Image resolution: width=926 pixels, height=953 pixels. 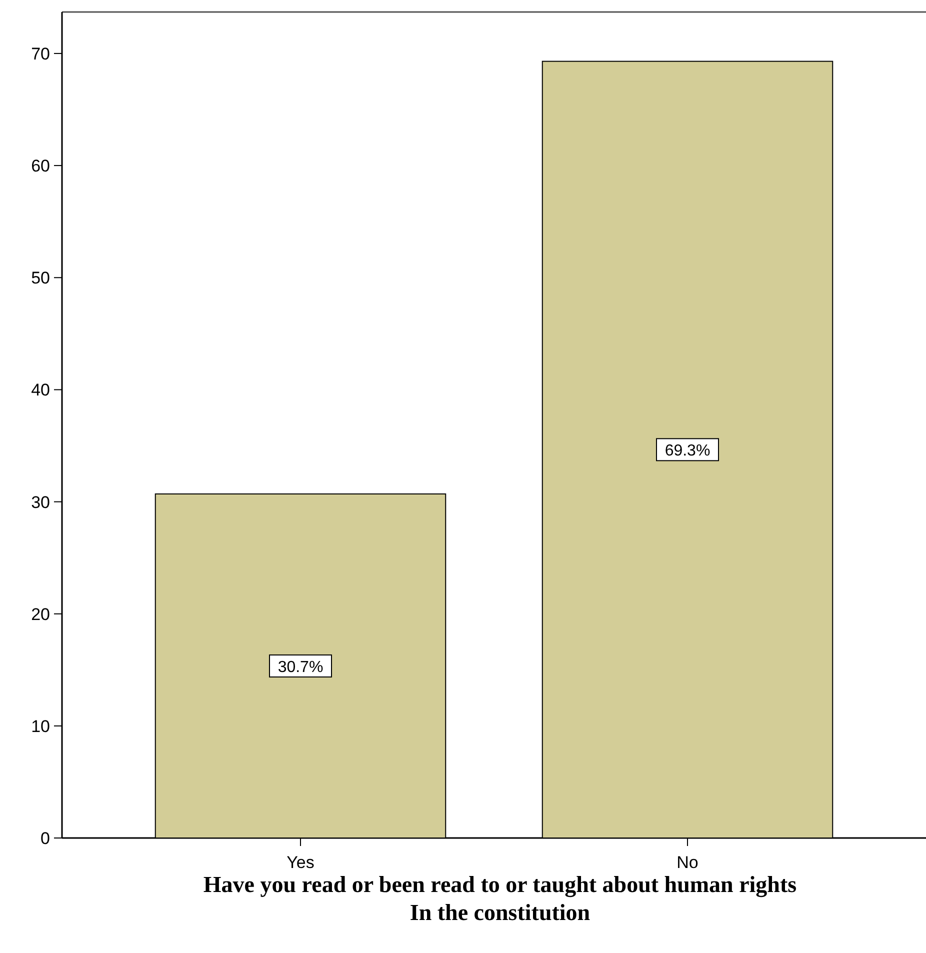 I want to click on x-tick-label: No, so click(x=687, y=862).